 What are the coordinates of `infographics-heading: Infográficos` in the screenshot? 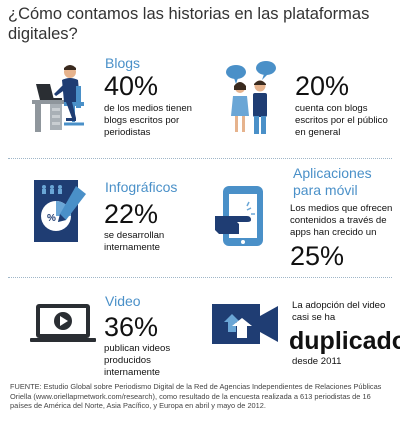 It's located at (141, 187).